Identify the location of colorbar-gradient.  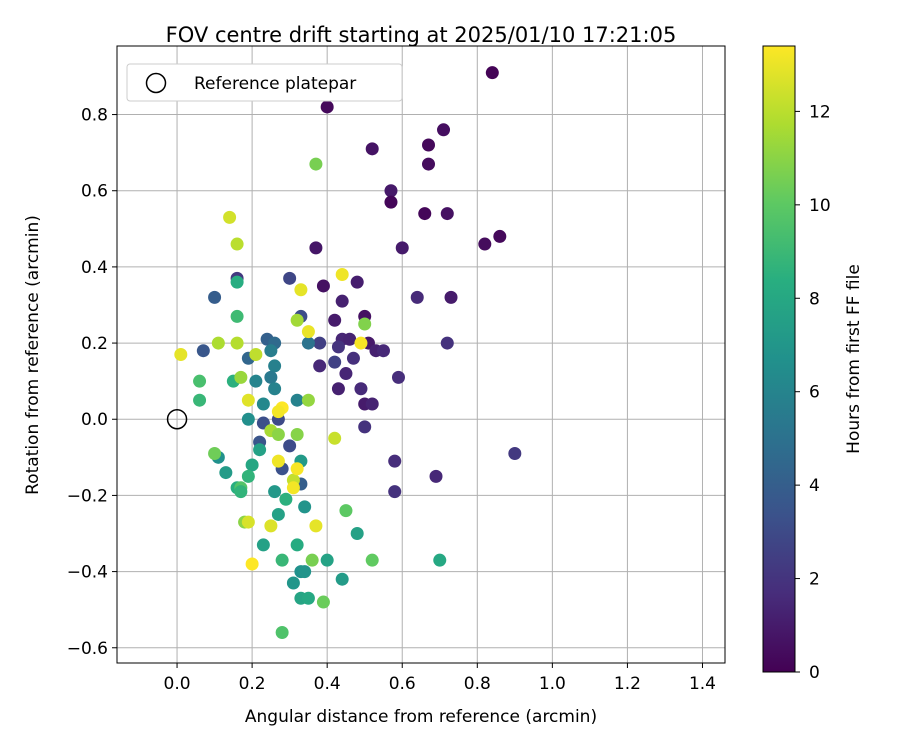
(779, 359).